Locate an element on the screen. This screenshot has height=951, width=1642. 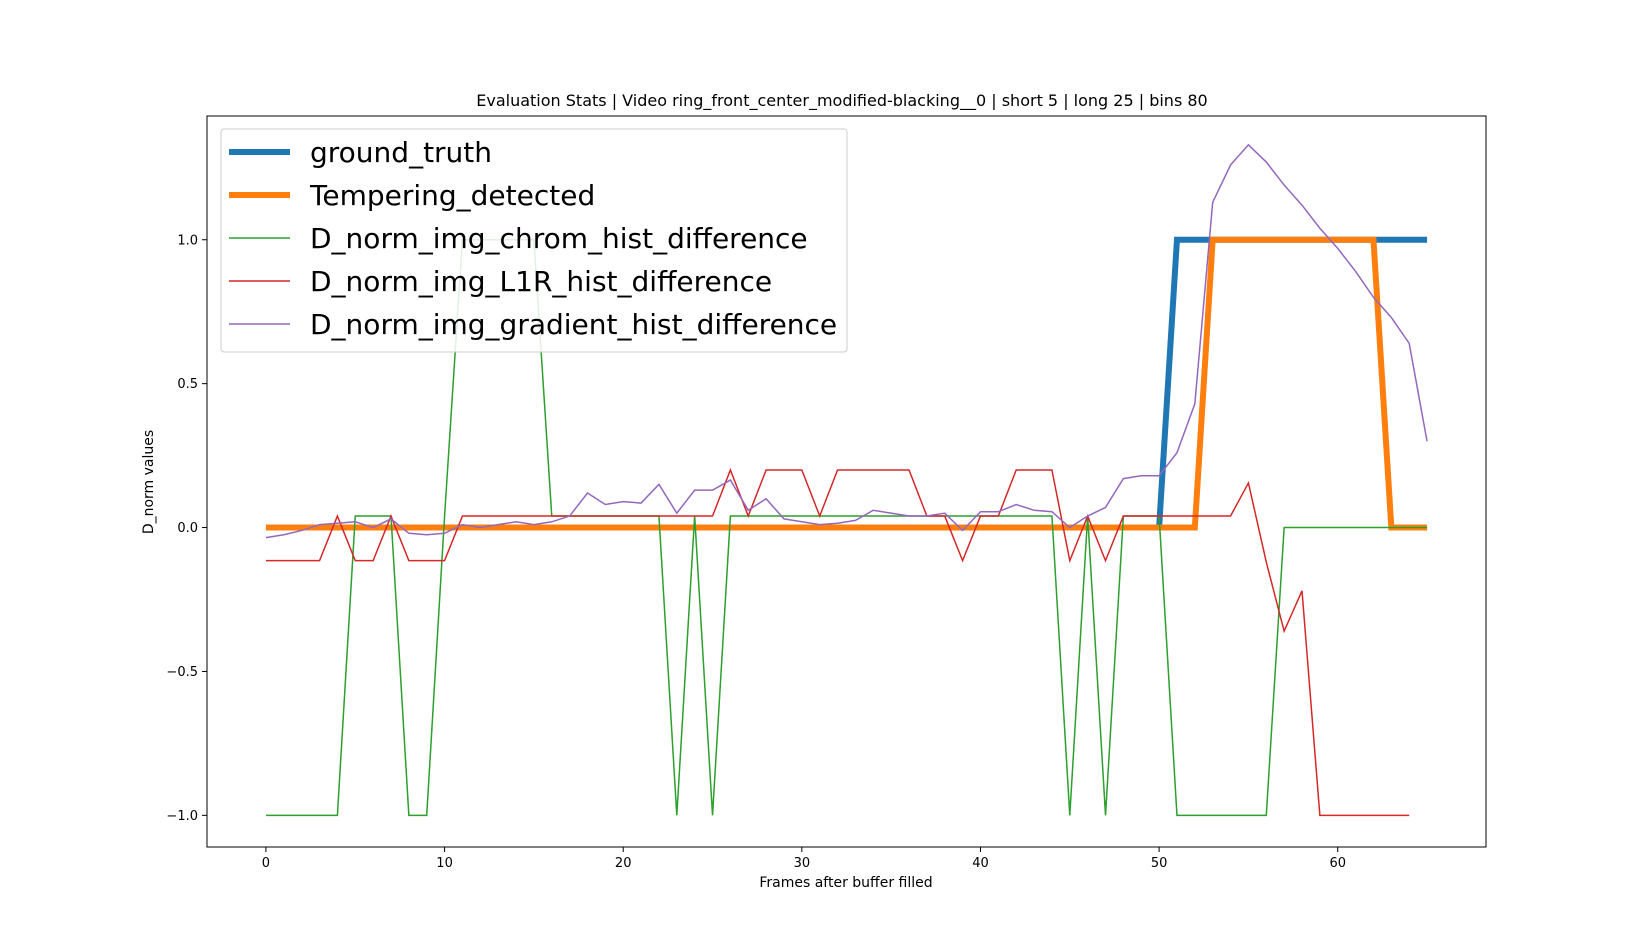
y-axis: −1.0 −0.5 0.0 0.5 1.0 is located at coordinates (186, 528).